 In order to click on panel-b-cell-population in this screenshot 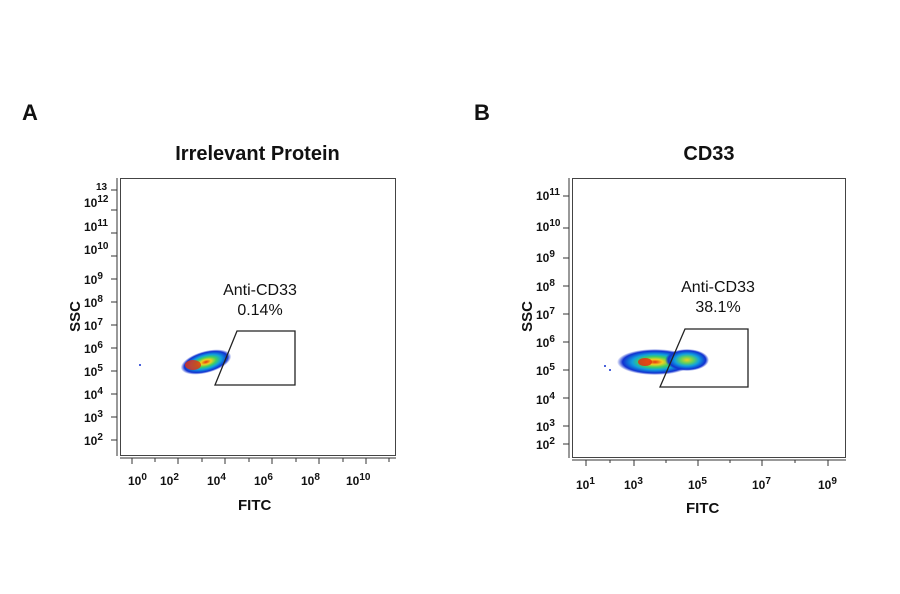, I will do `click(656, 362)`.